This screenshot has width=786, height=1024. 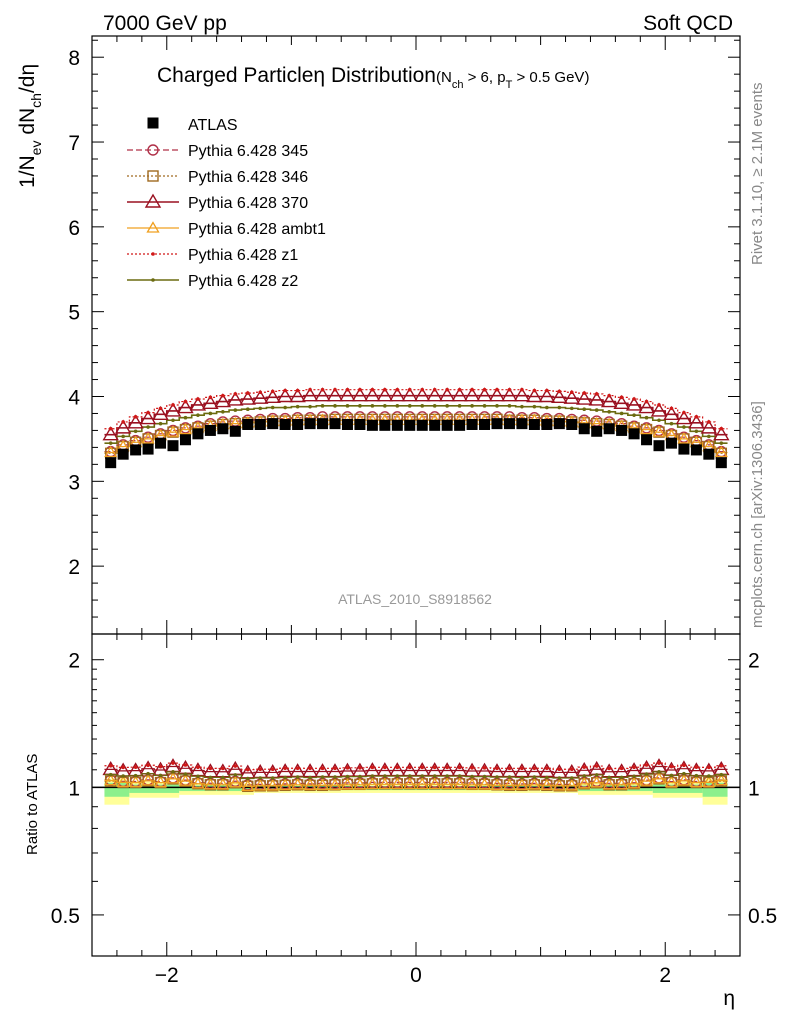 What do you see at coordinates (762, 916) in the screenshot?
I see `ratio-y-tick-label-right: 0.5` at bounding box center [762, 916].